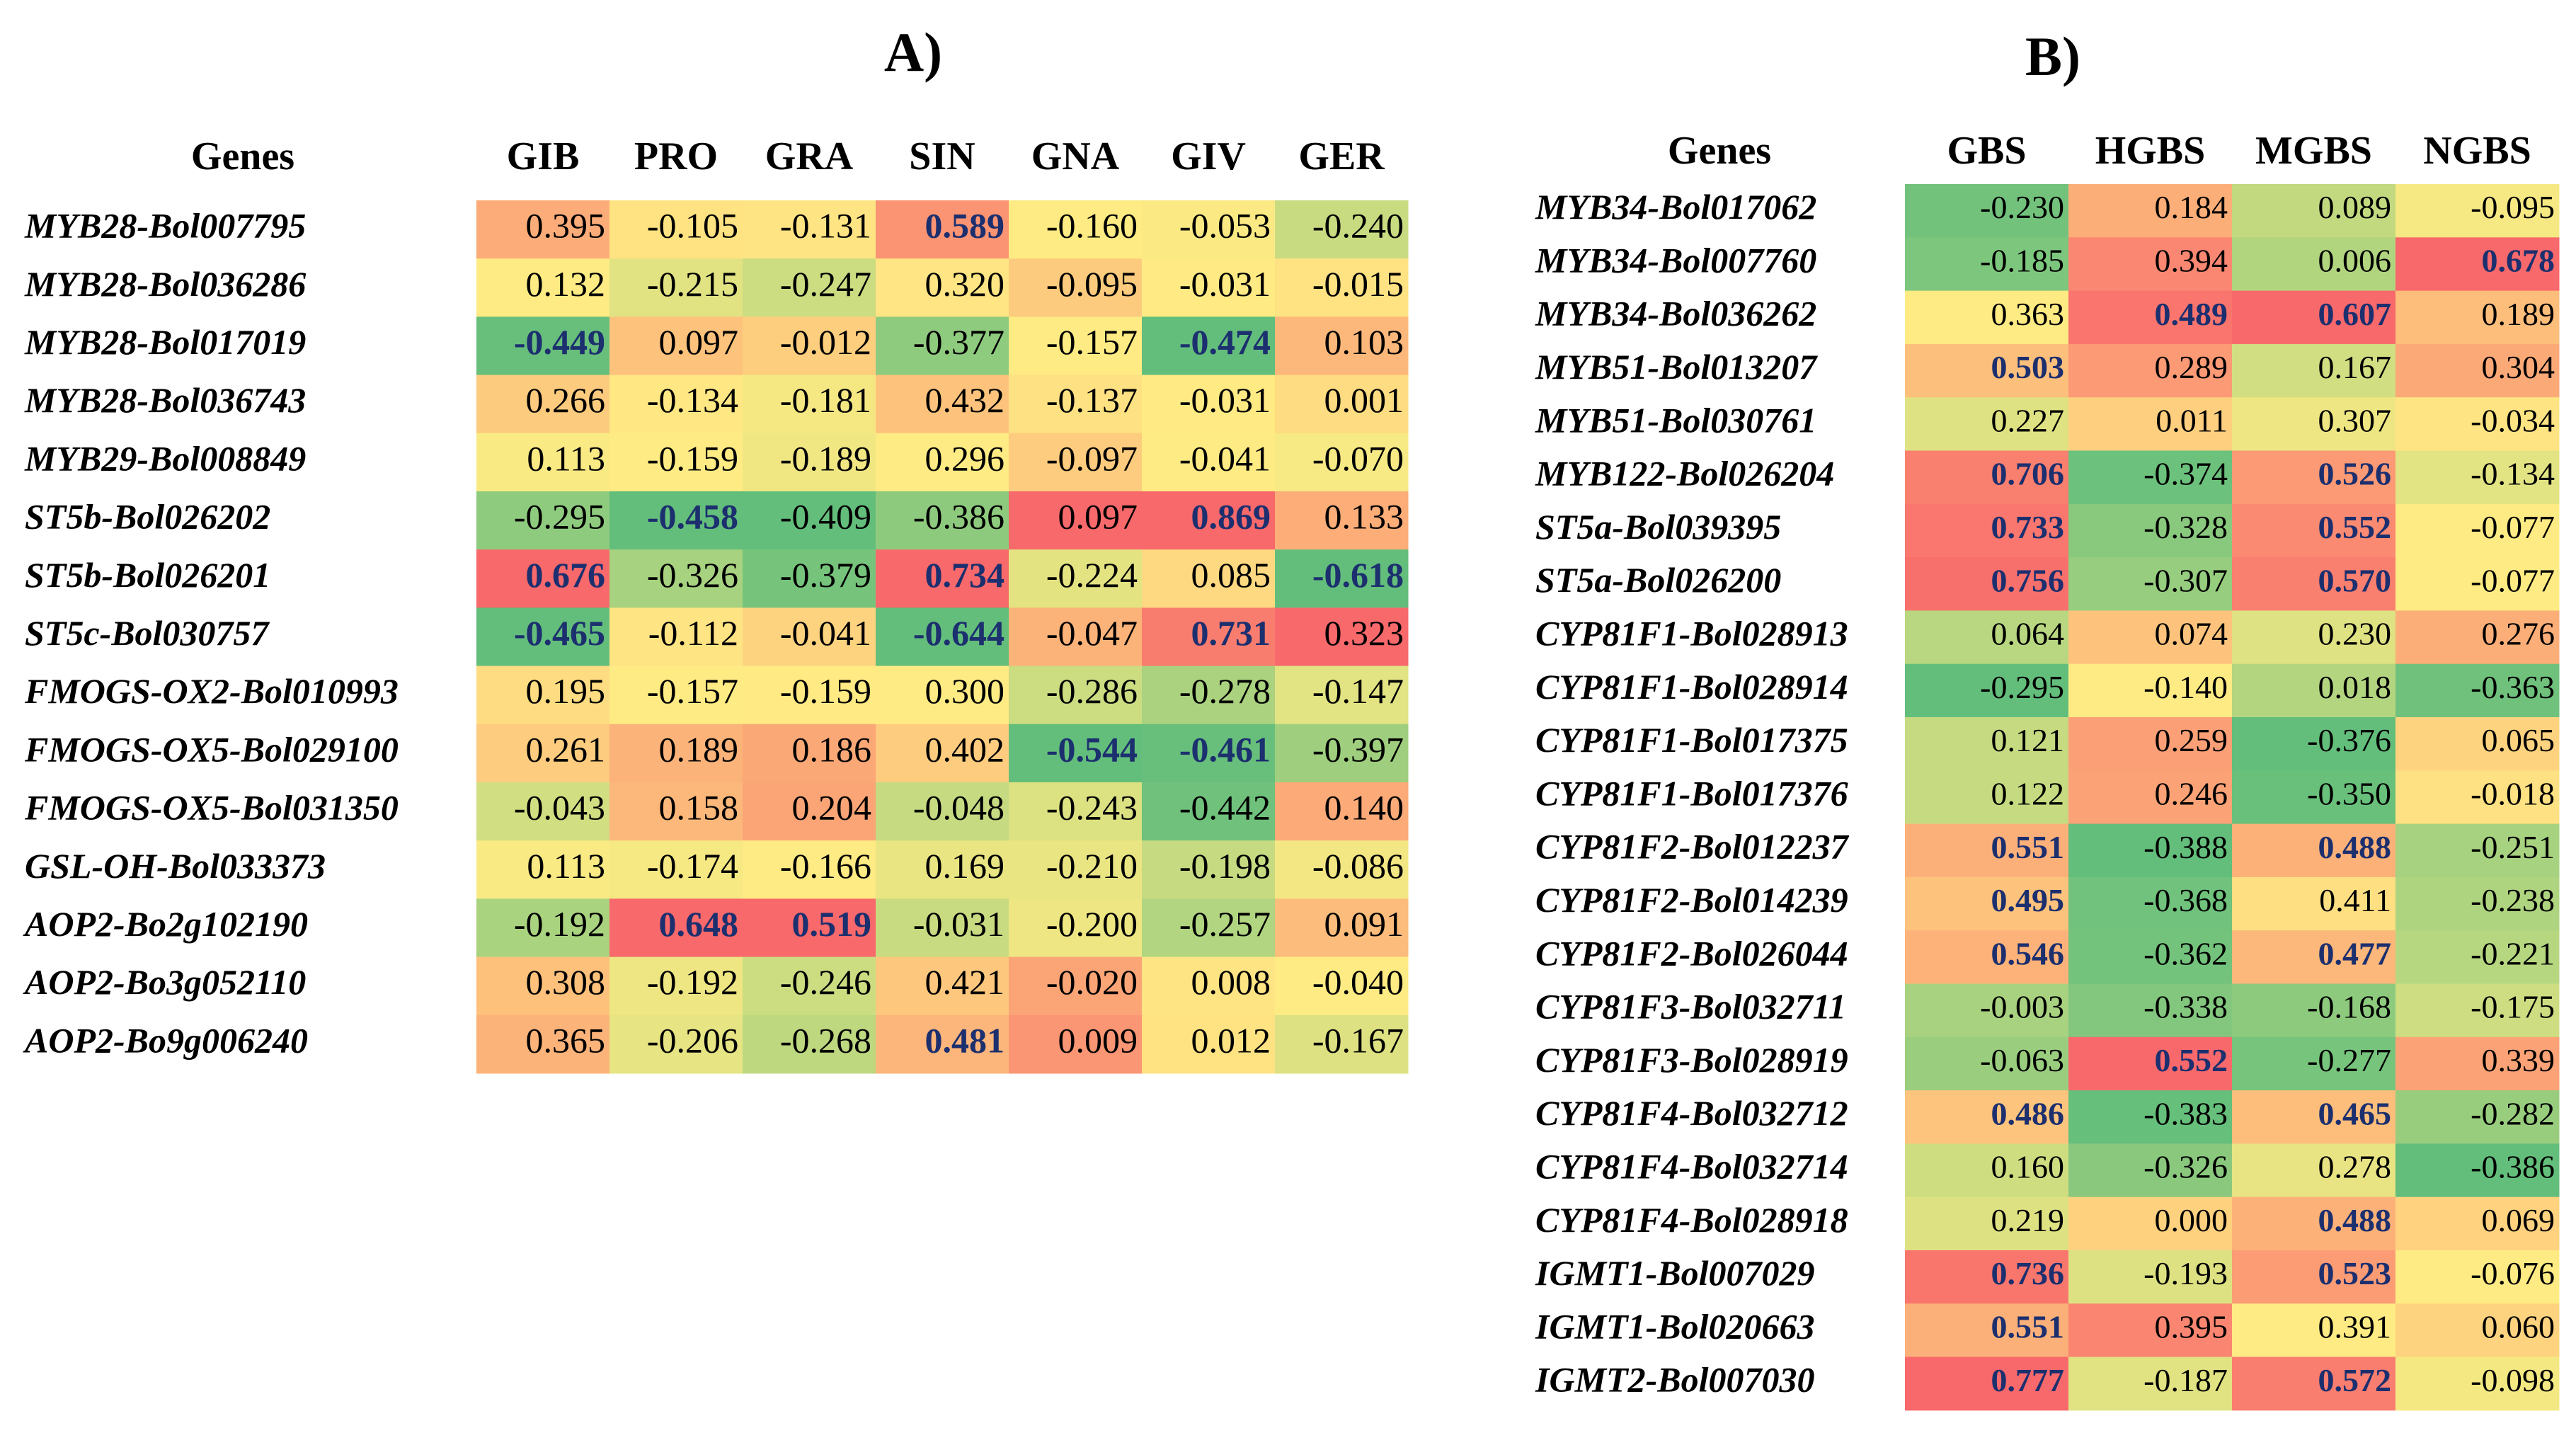 The height and width of the screenshot is (1440, 2576). I want to click on cell-value: 0.648, so click(699, 924).